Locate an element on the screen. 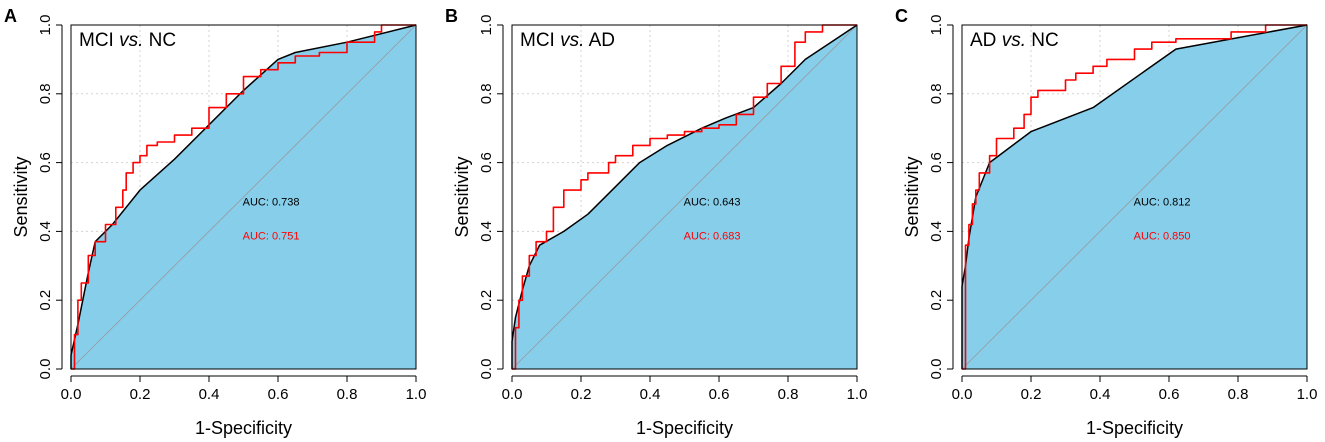 This screenshot has width=1325, height=442. title-group-a: AD is located at coordinates (986, 40).